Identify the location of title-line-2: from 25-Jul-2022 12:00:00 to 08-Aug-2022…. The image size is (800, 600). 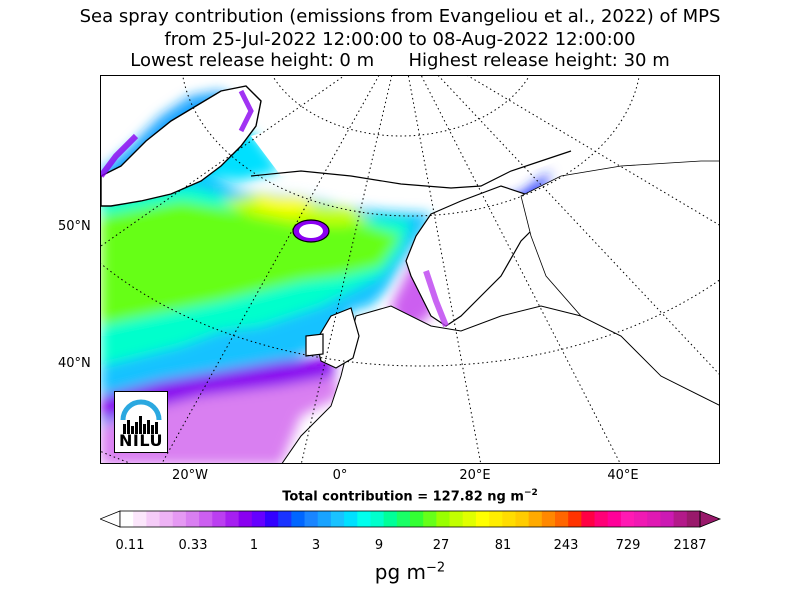
(400, 39).